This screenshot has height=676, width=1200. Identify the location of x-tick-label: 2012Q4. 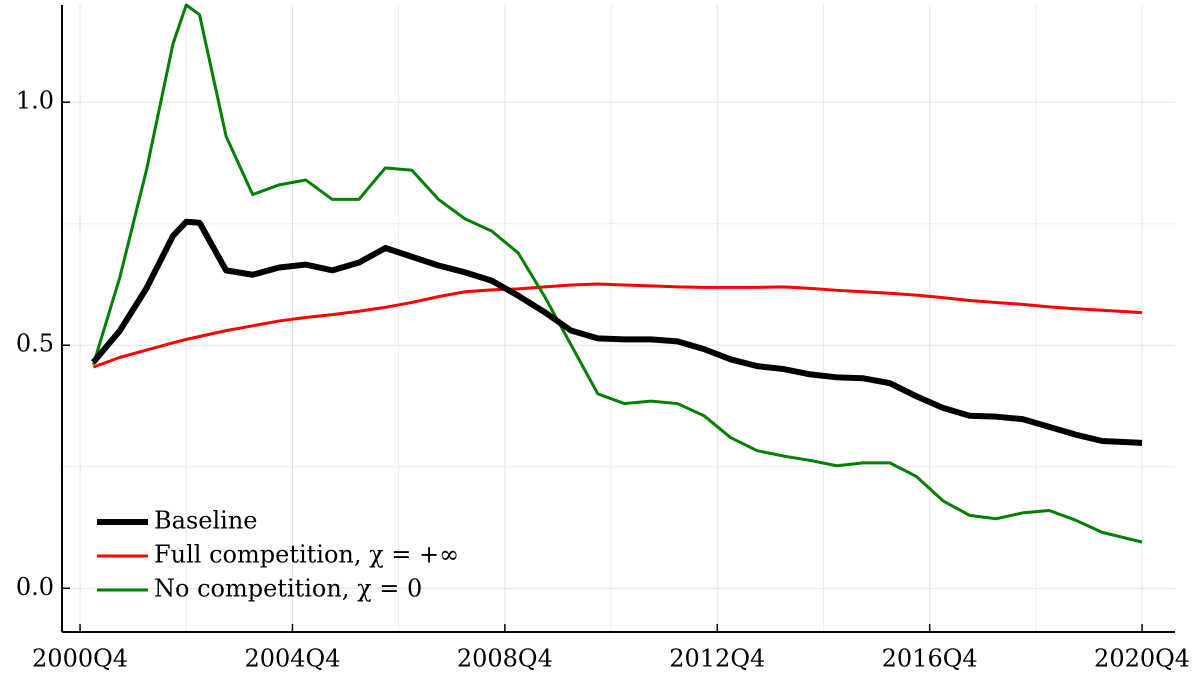
(717, 659).